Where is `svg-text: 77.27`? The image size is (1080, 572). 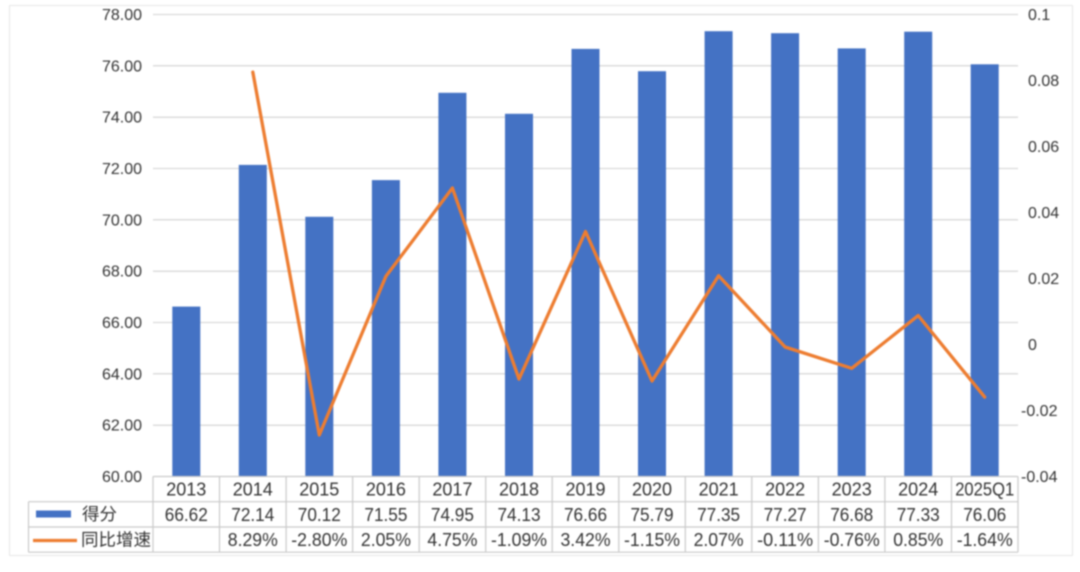
svg-text: 77.27 is located at coordinates (785, 515).